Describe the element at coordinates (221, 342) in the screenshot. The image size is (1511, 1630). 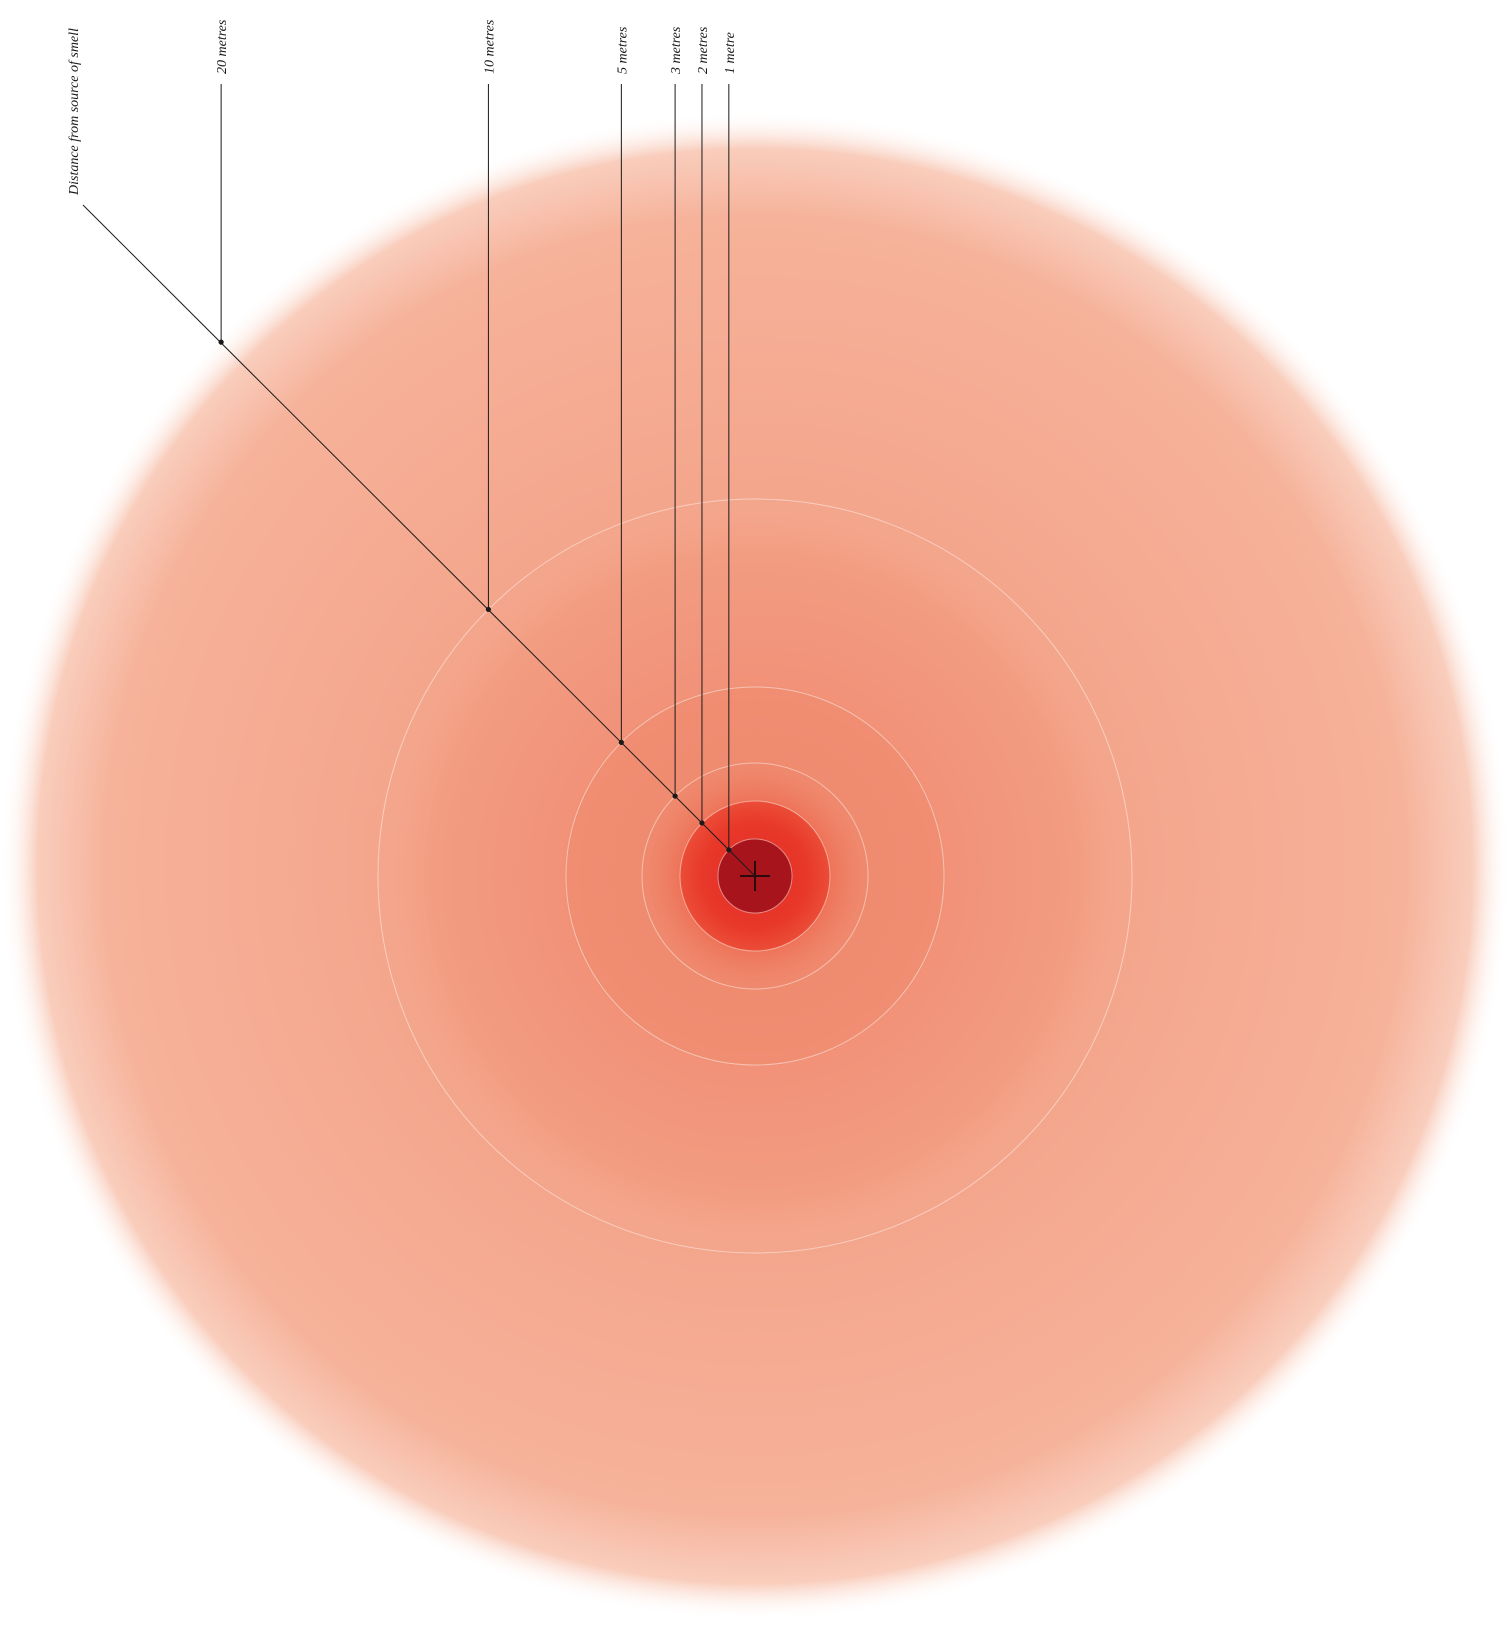
I see `leader-dot-20m` at that location.